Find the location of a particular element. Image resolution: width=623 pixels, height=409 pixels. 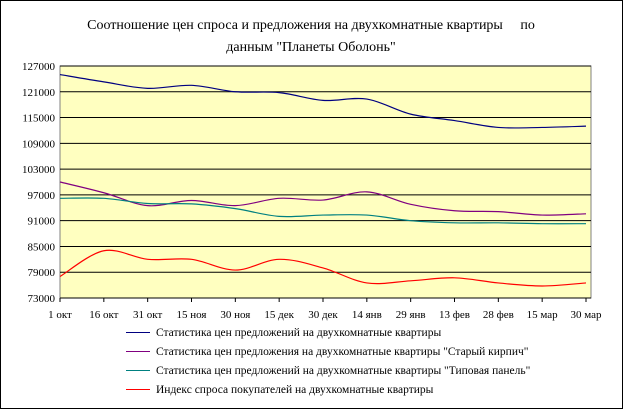

x-tick-label: 31 окт is located at coordinates (147, 315).